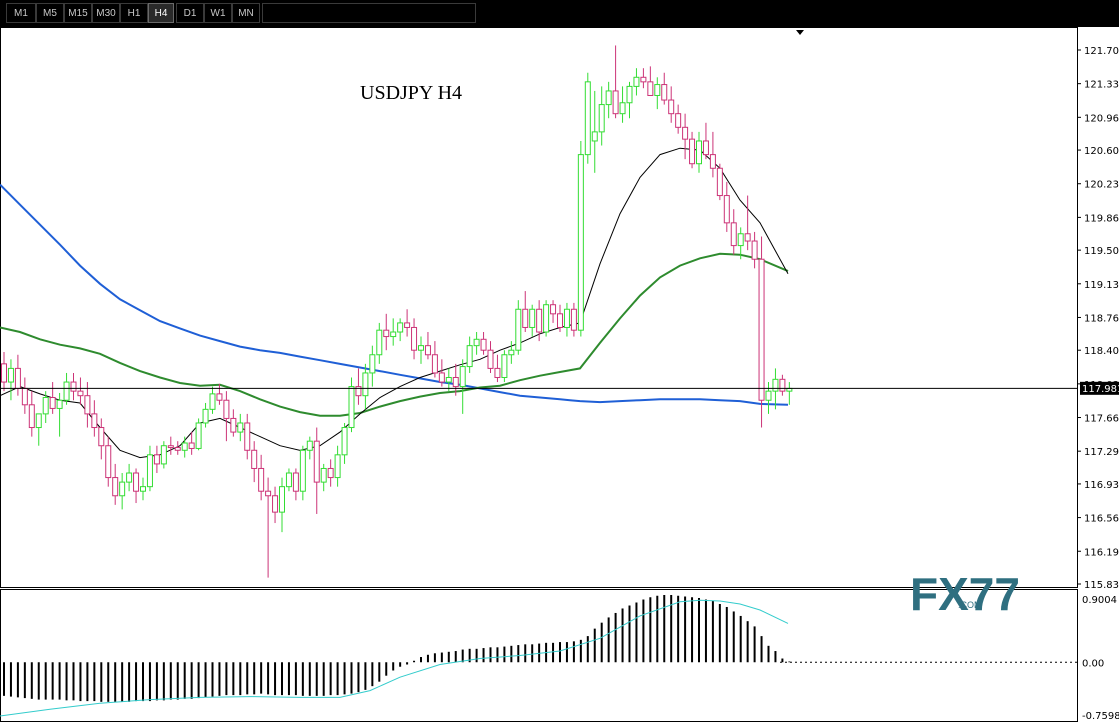 The height and width of the screenshot is (722, 1119). Describe the element at coordinates (161, 13) in the screenshot. I see `timeframe-h4-button: H4` at that location.